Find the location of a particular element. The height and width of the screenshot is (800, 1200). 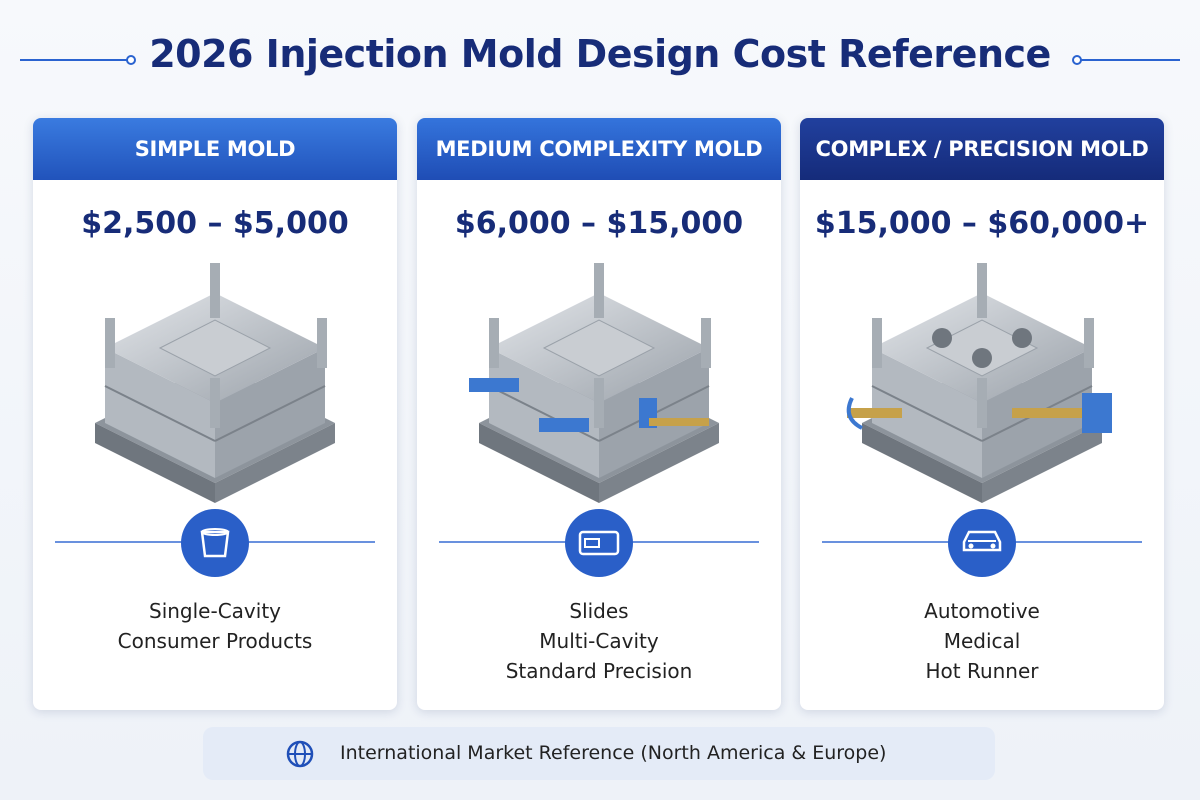

feature: Multi-Cavity is located at coordinates (599, 641).